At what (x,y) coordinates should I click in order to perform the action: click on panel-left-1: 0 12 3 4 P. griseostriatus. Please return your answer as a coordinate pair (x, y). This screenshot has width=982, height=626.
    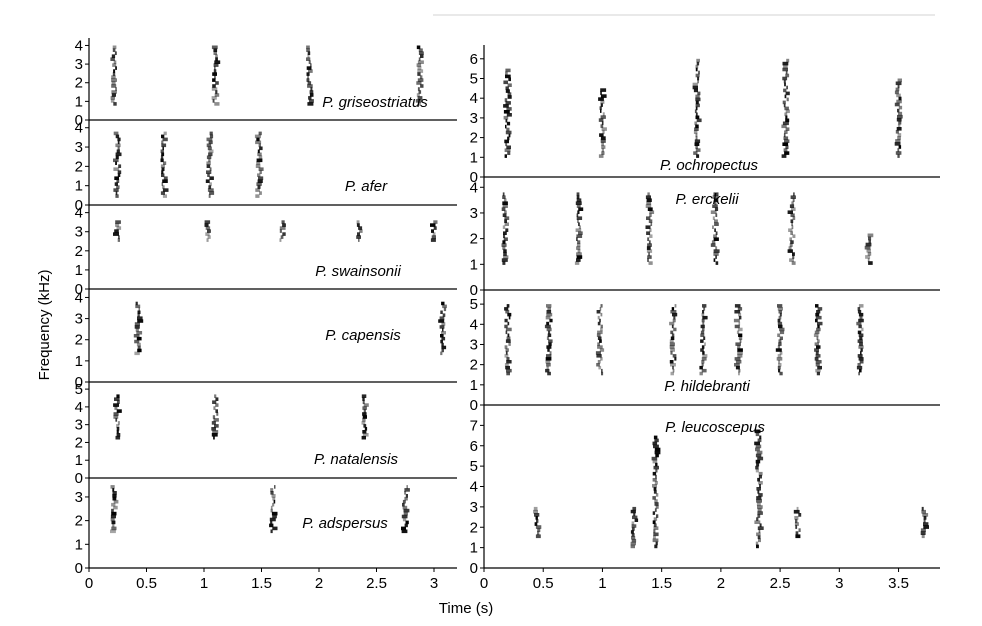
    Looking at the image, I should click on (266, 83).